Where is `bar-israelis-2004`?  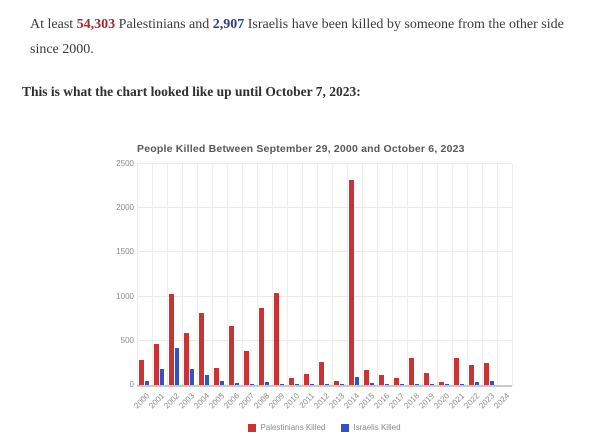 bar-israelis-2004 is located at coordinates (206, 380).